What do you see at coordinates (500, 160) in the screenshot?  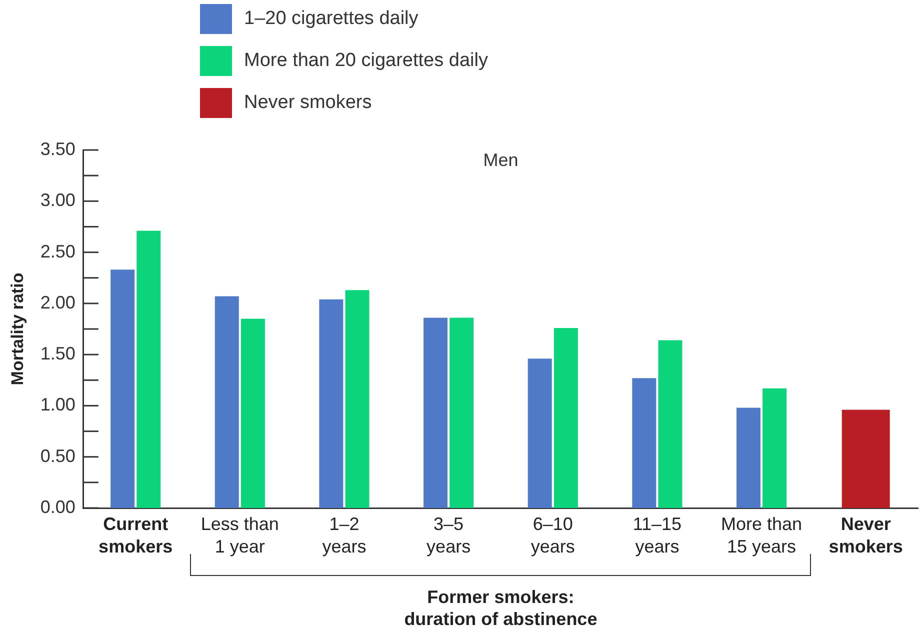 I see `chart-title: Men` at bounding box center [500, 160].